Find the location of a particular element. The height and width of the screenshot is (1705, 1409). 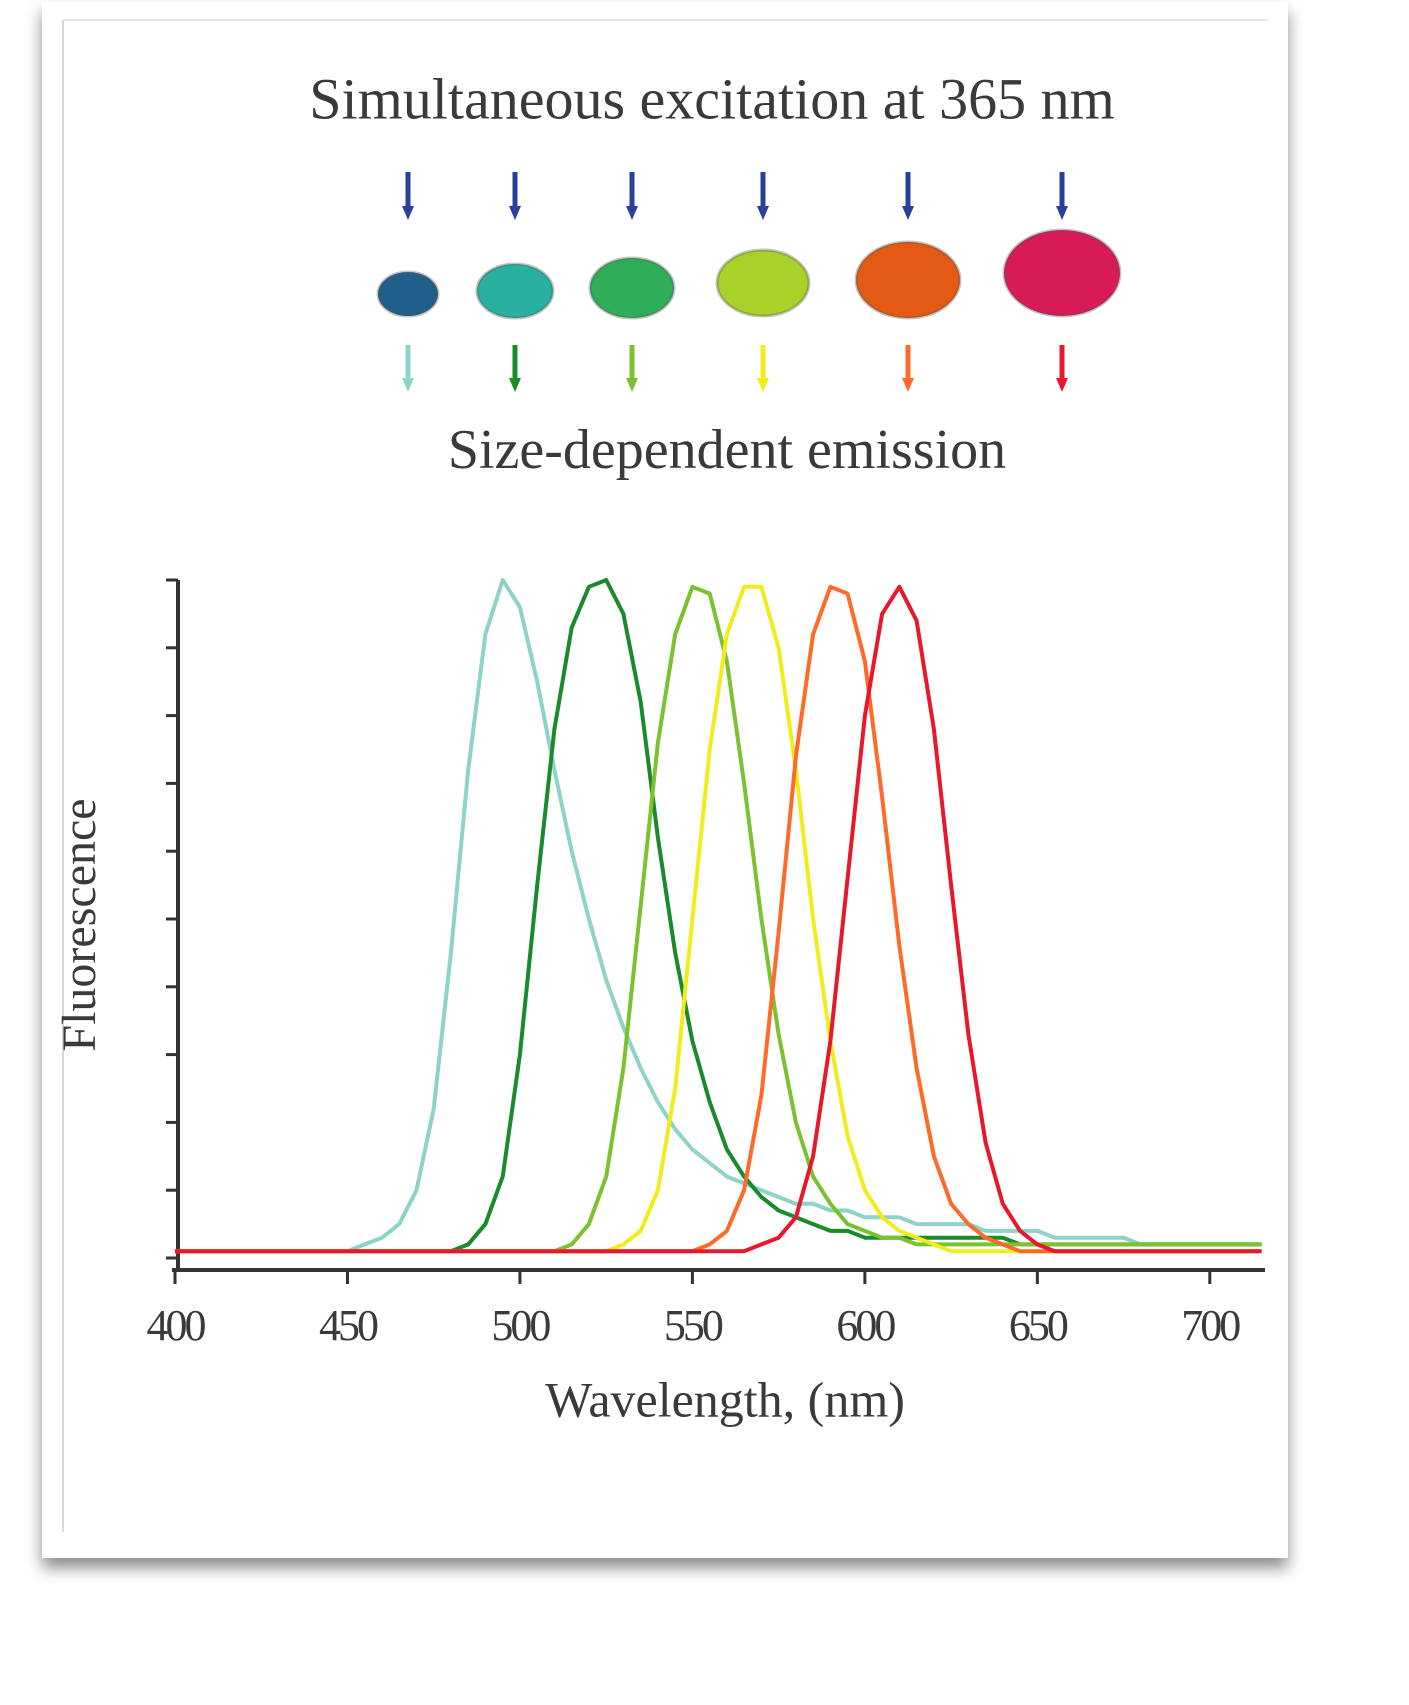

x-tick-label: 650 is located at coordinates (1038, 1325).